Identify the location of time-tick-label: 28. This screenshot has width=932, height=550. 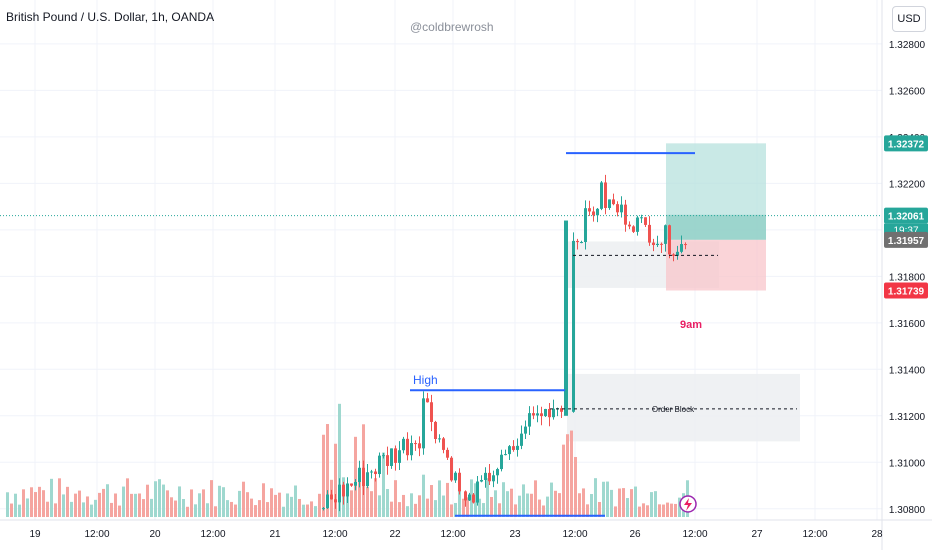
(877, 534).